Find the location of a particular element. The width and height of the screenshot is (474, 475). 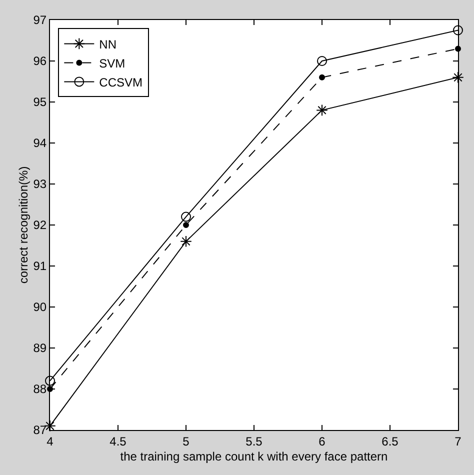

legend-label: SVM is located at coordinates (112, 63).